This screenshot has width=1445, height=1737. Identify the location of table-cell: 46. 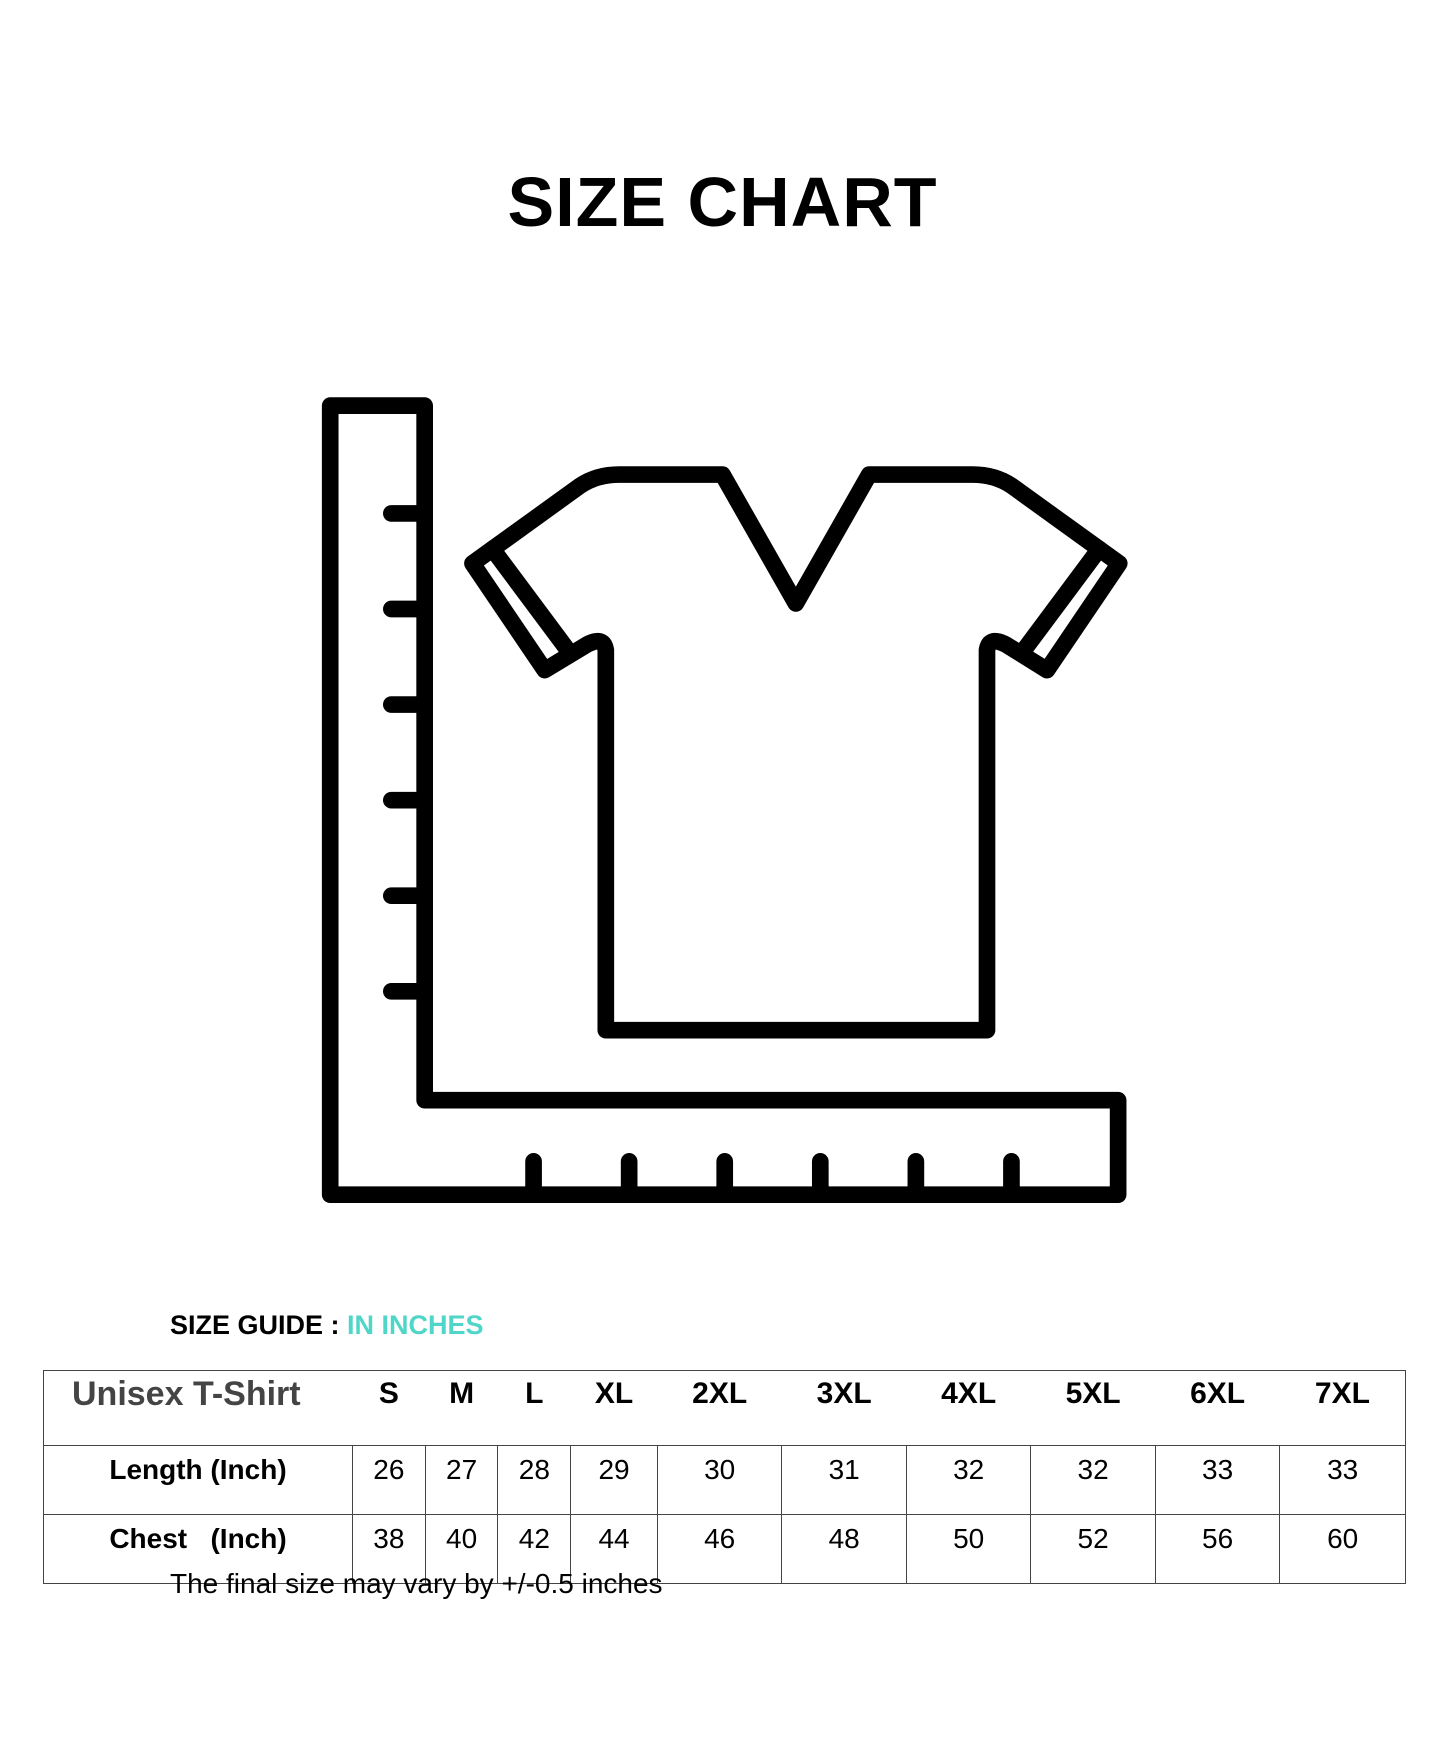
(719, 1549).